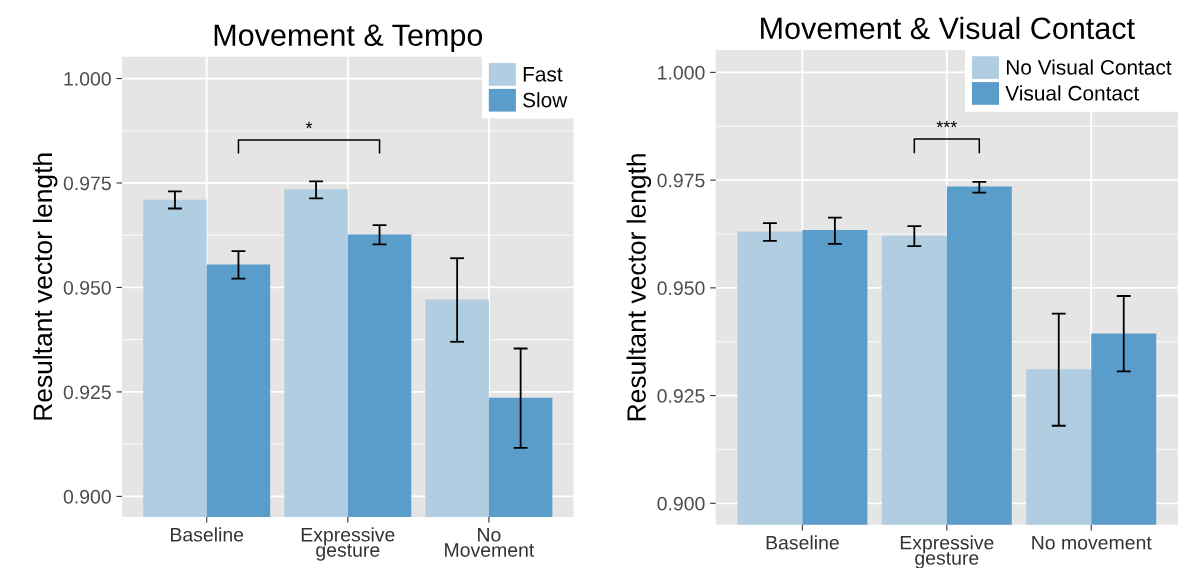 This screenshot has width=1185, height=568. What do you see at coordinates (947, 124) in the screenshot?
I see `annotation: ***` at bounding box center [947, 124].